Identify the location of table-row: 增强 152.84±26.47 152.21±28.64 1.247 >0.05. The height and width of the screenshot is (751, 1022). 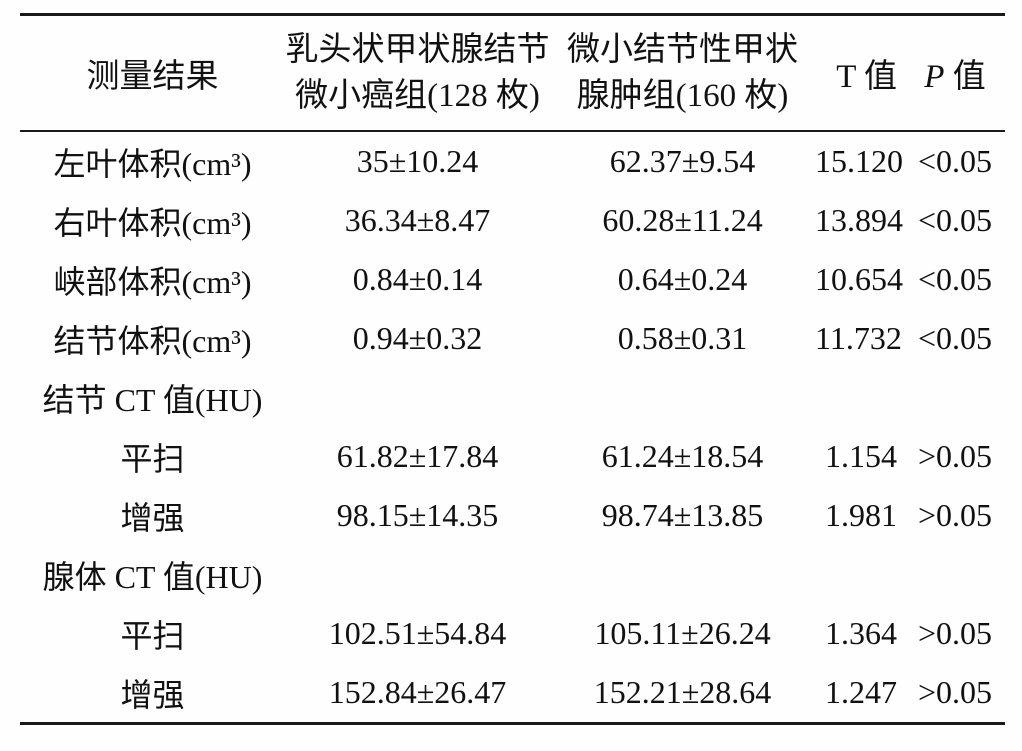
(512, 692).